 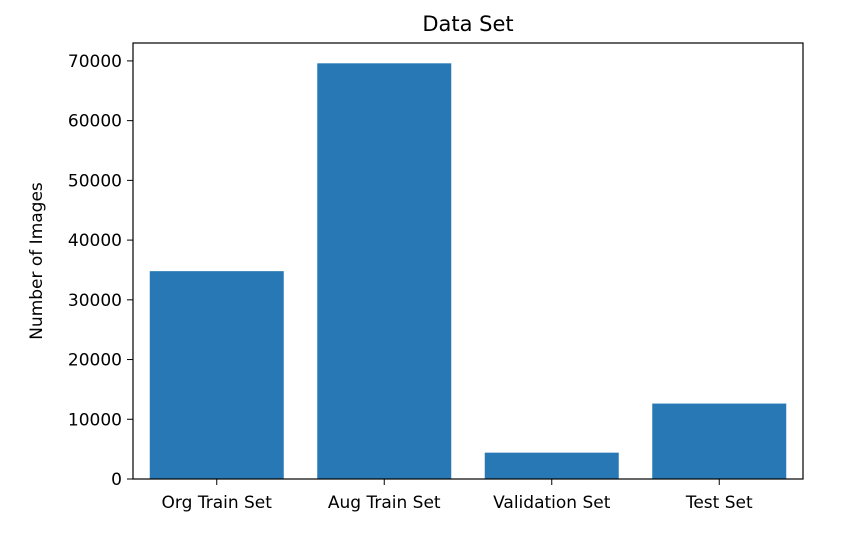 What do you see at coordinates (719, 441) in the screenshot?
I see `bar-test-set` at bounding box center [719, 441].